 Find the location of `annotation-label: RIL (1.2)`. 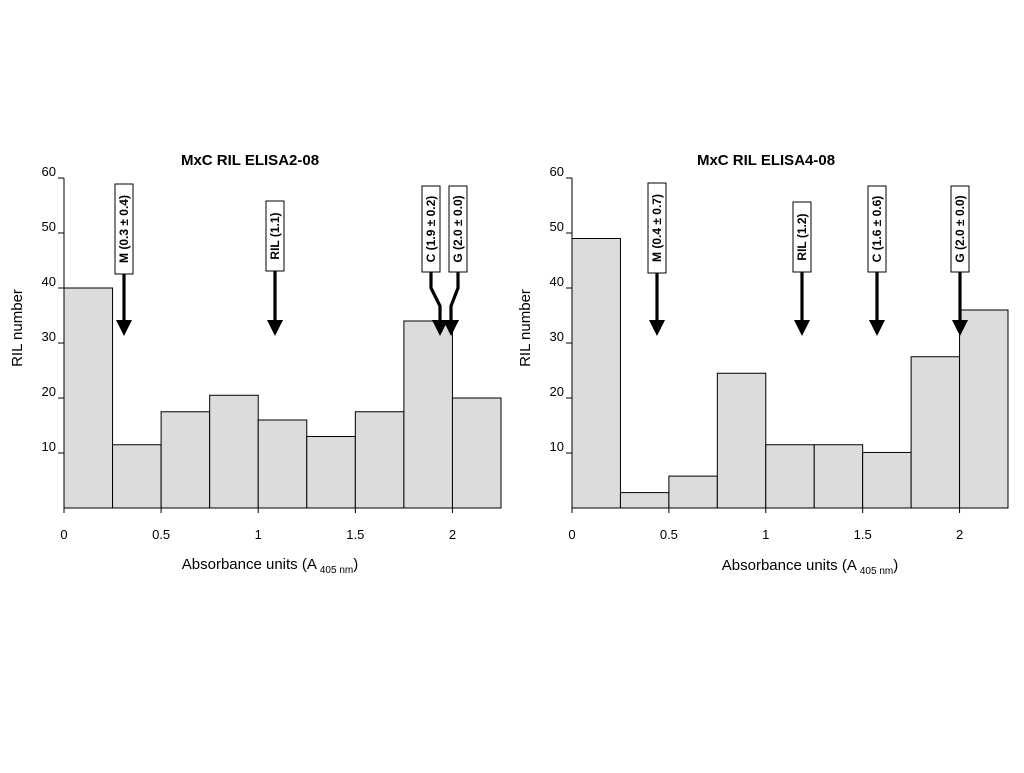

annotation-label: RIL (1.2) is located at coordinates (802, 236).